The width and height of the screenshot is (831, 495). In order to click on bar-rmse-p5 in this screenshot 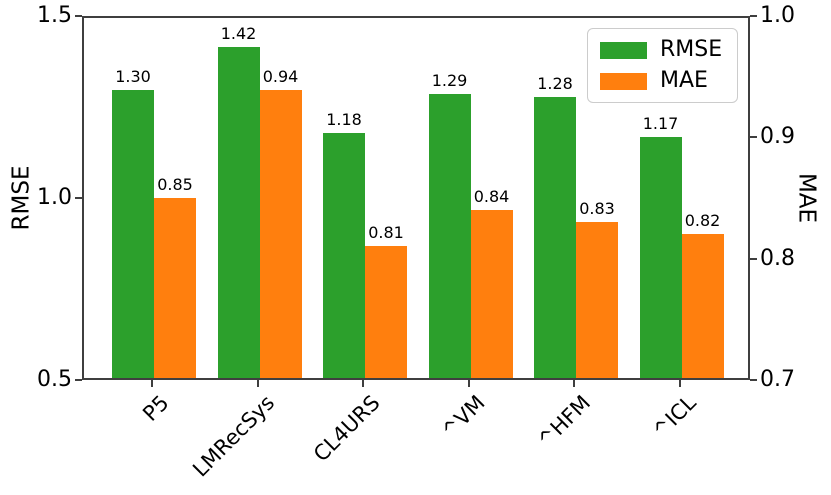, I will do `click(133, 234)`.